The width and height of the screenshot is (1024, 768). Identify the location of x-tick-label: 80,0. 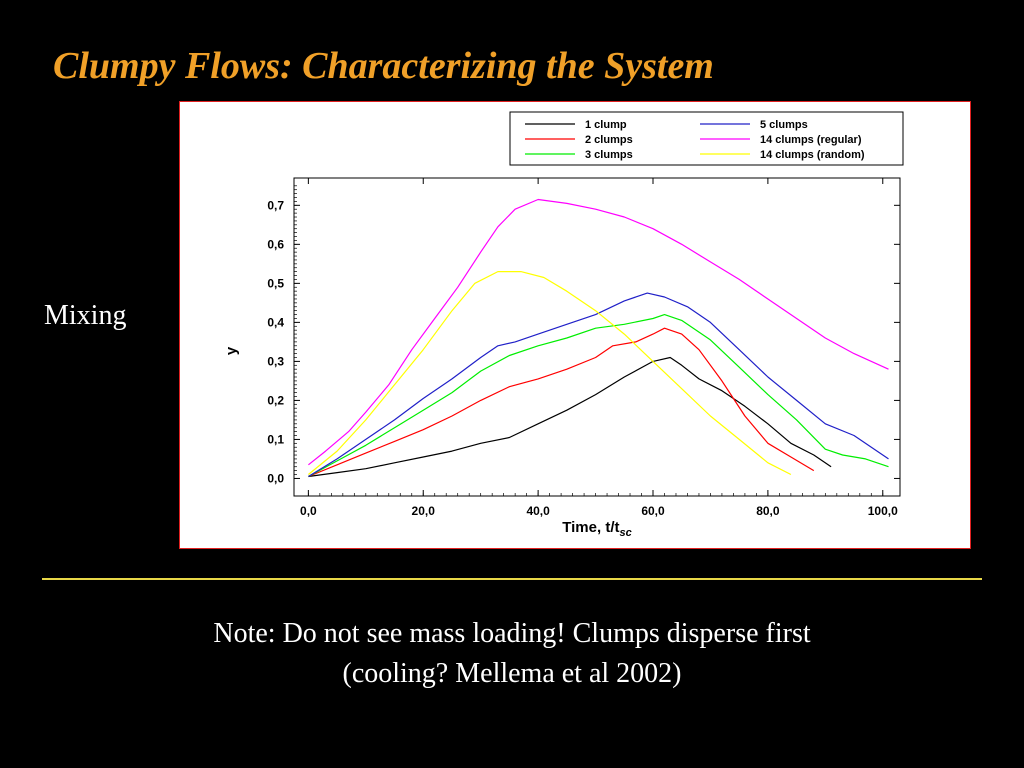
(768, 511).